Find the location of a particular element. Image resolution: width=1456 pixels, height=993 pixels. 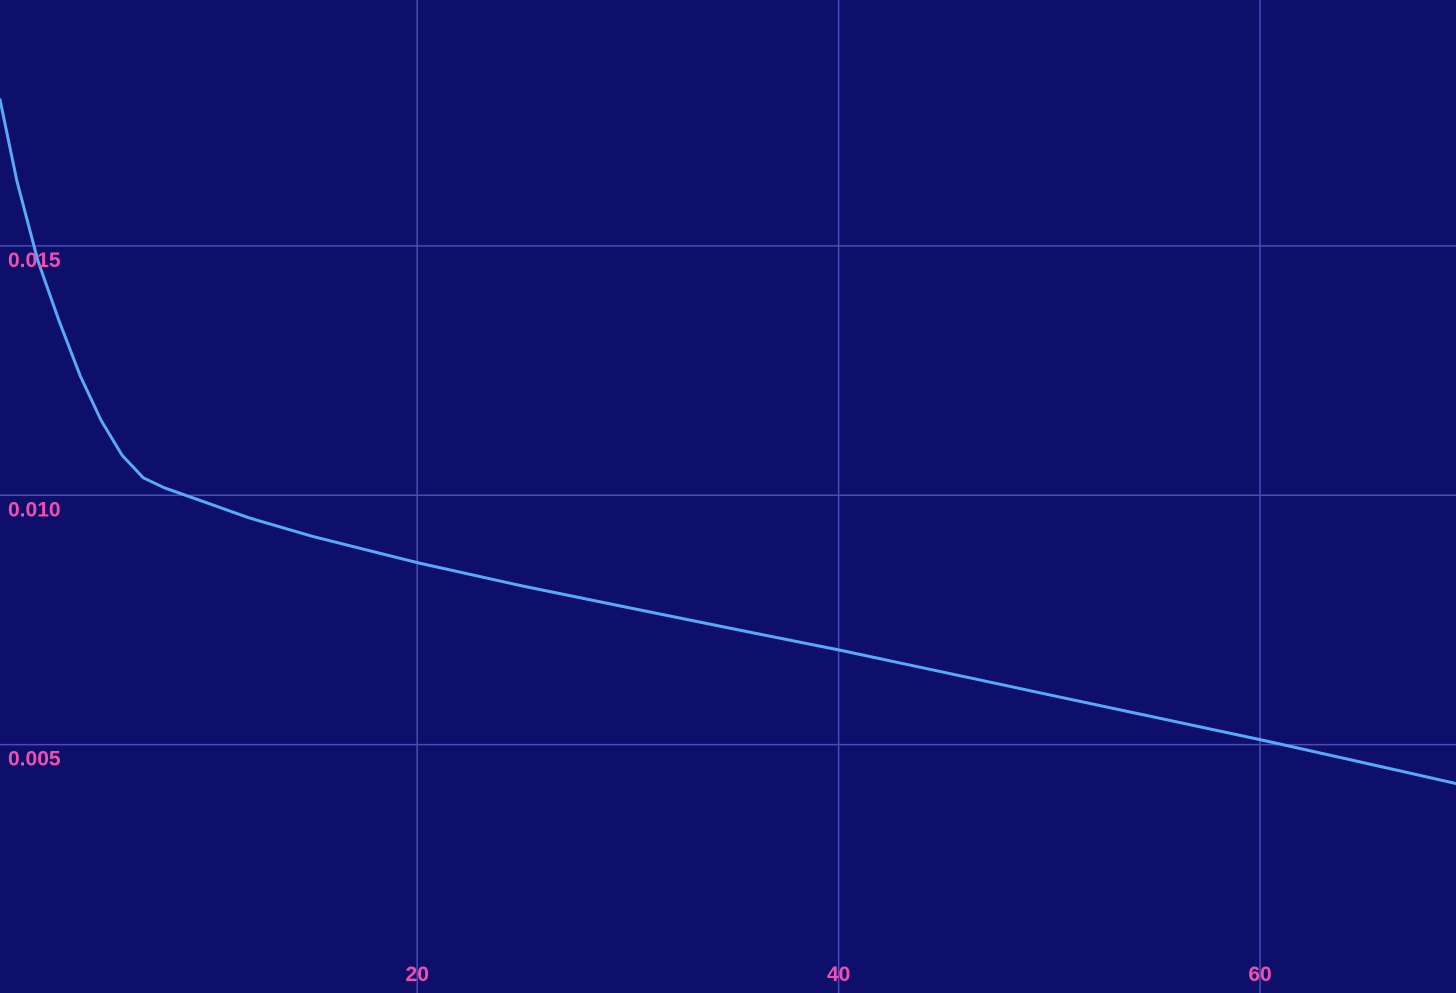

x-tick-label: 40 is located at coordinates (838, 974).